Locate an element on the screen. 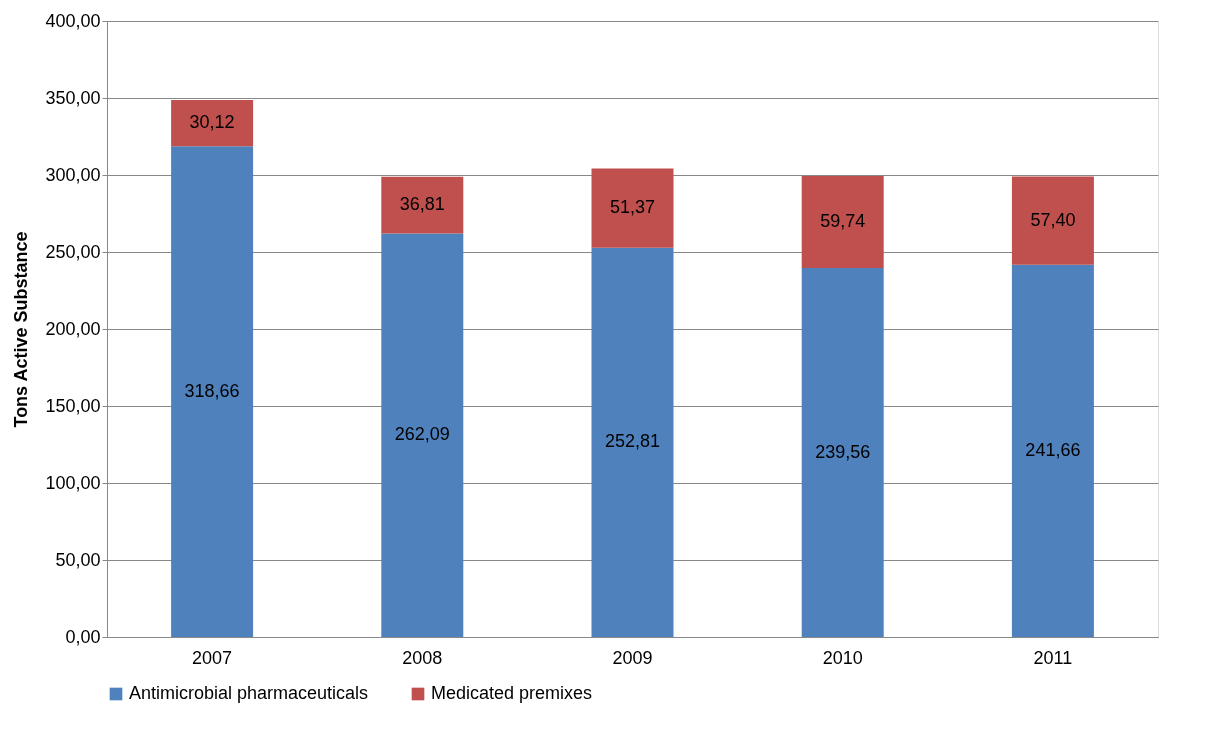 This screenshot has width=1209, height=735. data-label: 239,56 is located at coordinates (843, 451).